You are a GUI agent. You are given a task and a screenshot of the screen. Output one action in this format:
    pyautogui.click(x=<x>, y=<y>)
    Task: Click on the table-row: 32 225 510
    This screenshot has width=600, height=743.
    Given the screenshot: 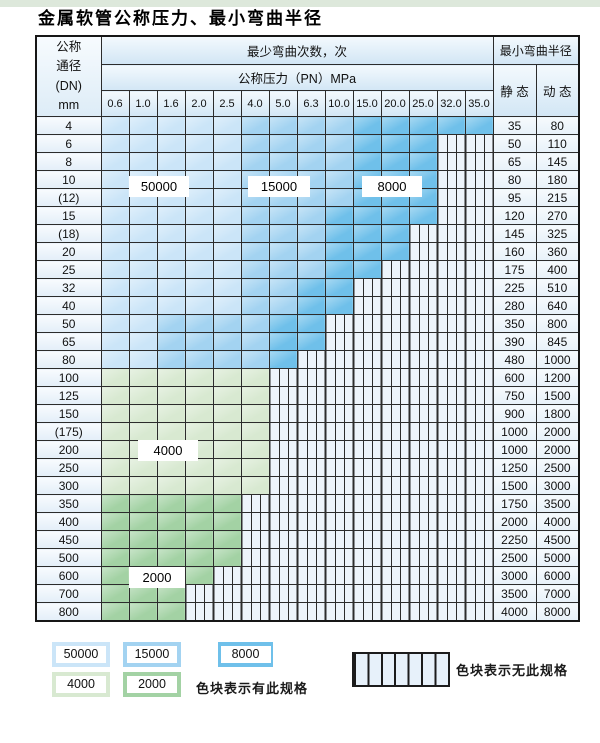 What is the action you would take?
    pyautogui.click(x=307, y=287)
    